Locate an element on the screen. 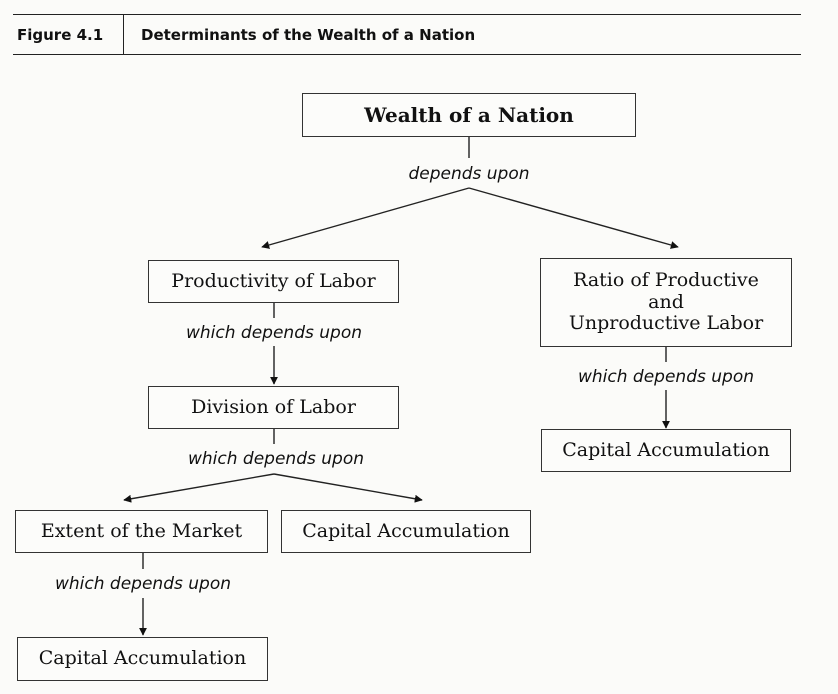 This screenshot has width=838, height=694. edge-label-root: depends upon is located at coordinates (469, 174).